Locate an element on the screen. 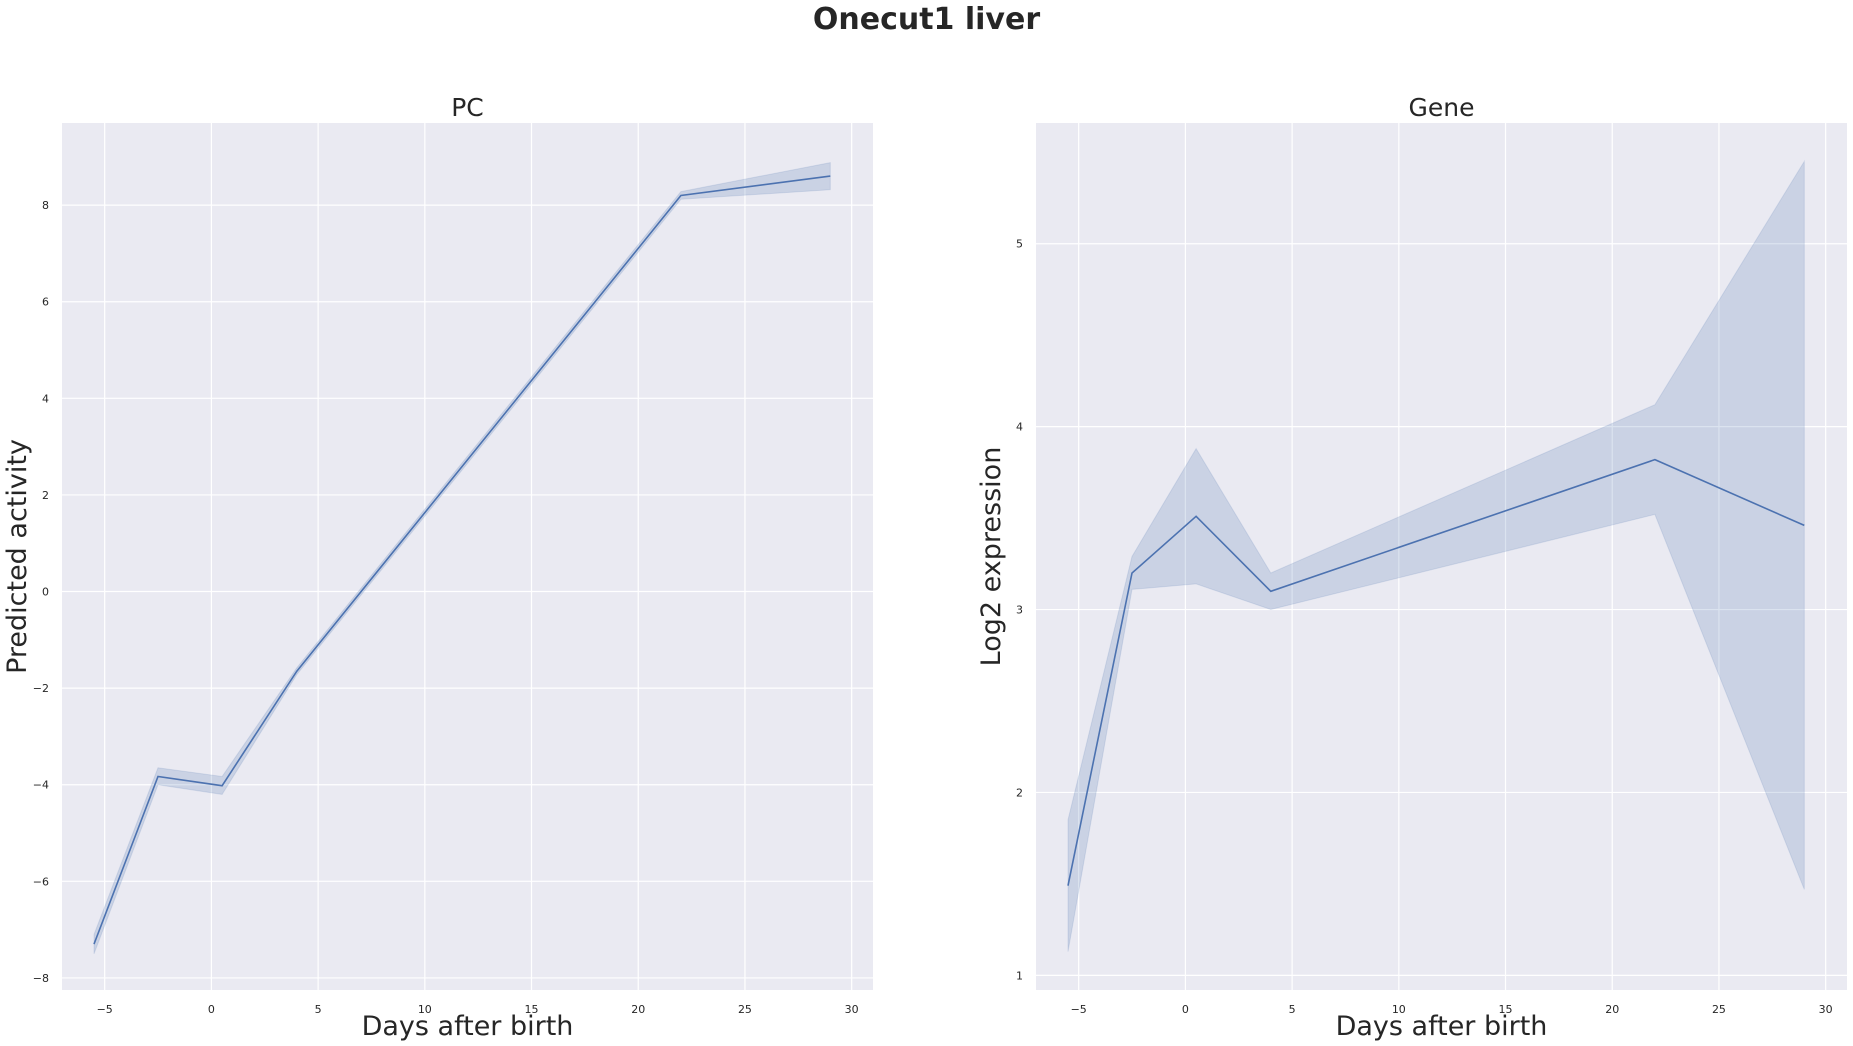  panel-title: PC is located at coordinates (467, 107).